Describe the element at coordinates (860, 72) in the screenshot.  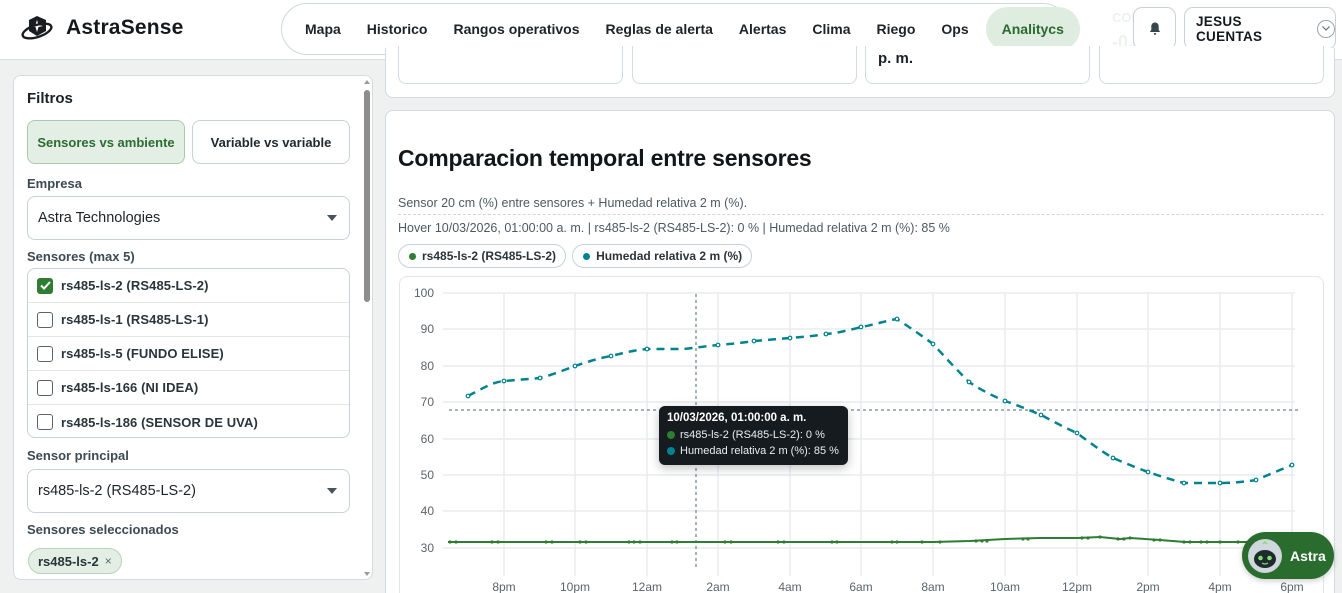
I see `kpi-strip: p. m.` at that location.